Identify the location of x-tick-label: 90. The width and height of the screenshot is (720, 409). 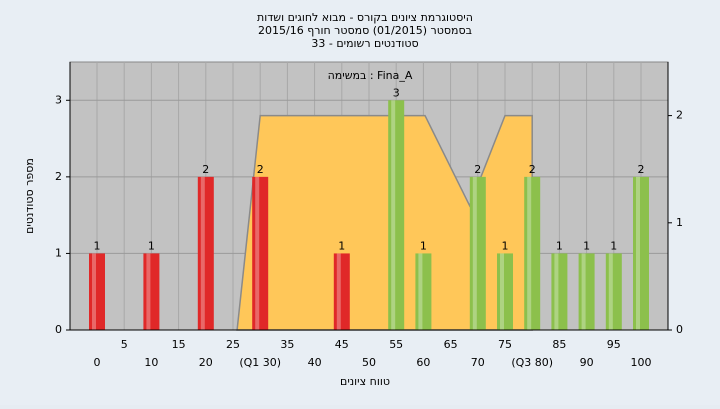
(587, 362).